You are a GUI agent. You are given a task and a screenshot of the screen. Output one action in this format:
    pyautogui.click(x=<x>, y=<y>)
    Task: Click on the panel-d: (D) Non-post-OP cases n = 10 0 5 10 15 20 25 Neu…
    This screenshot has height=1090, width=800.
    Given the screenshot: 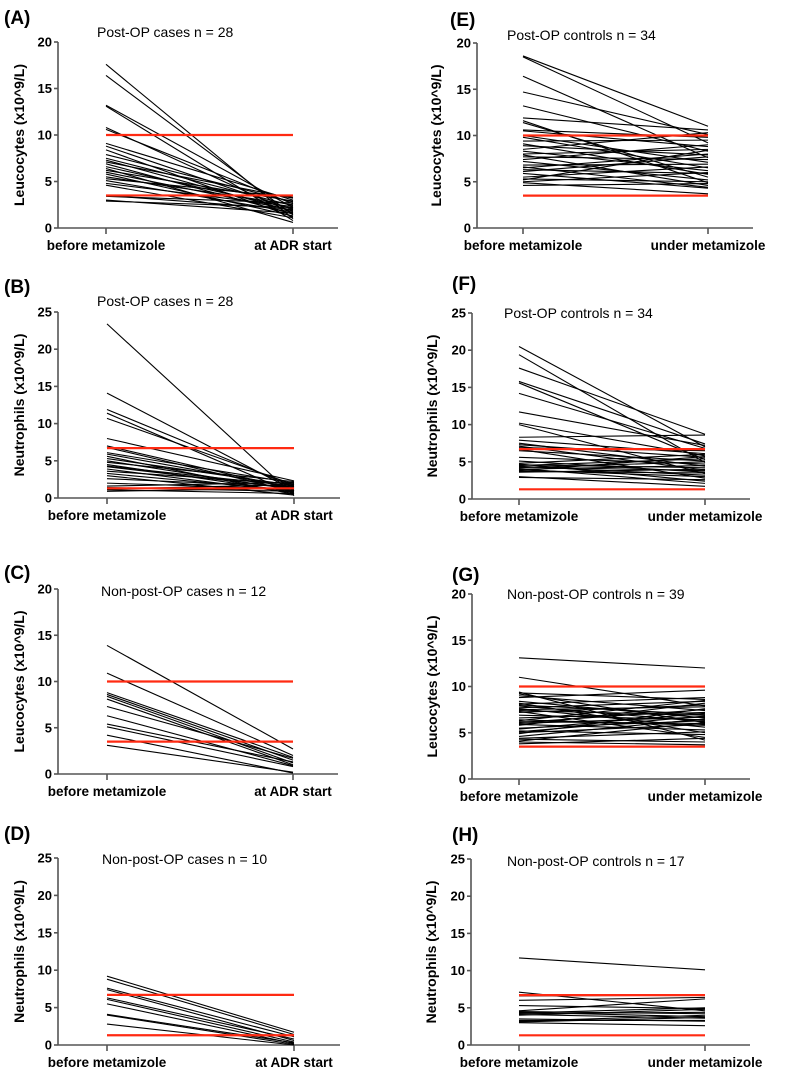 What is the action you would take?
    pyautogui.click(x=172, y=947)
    